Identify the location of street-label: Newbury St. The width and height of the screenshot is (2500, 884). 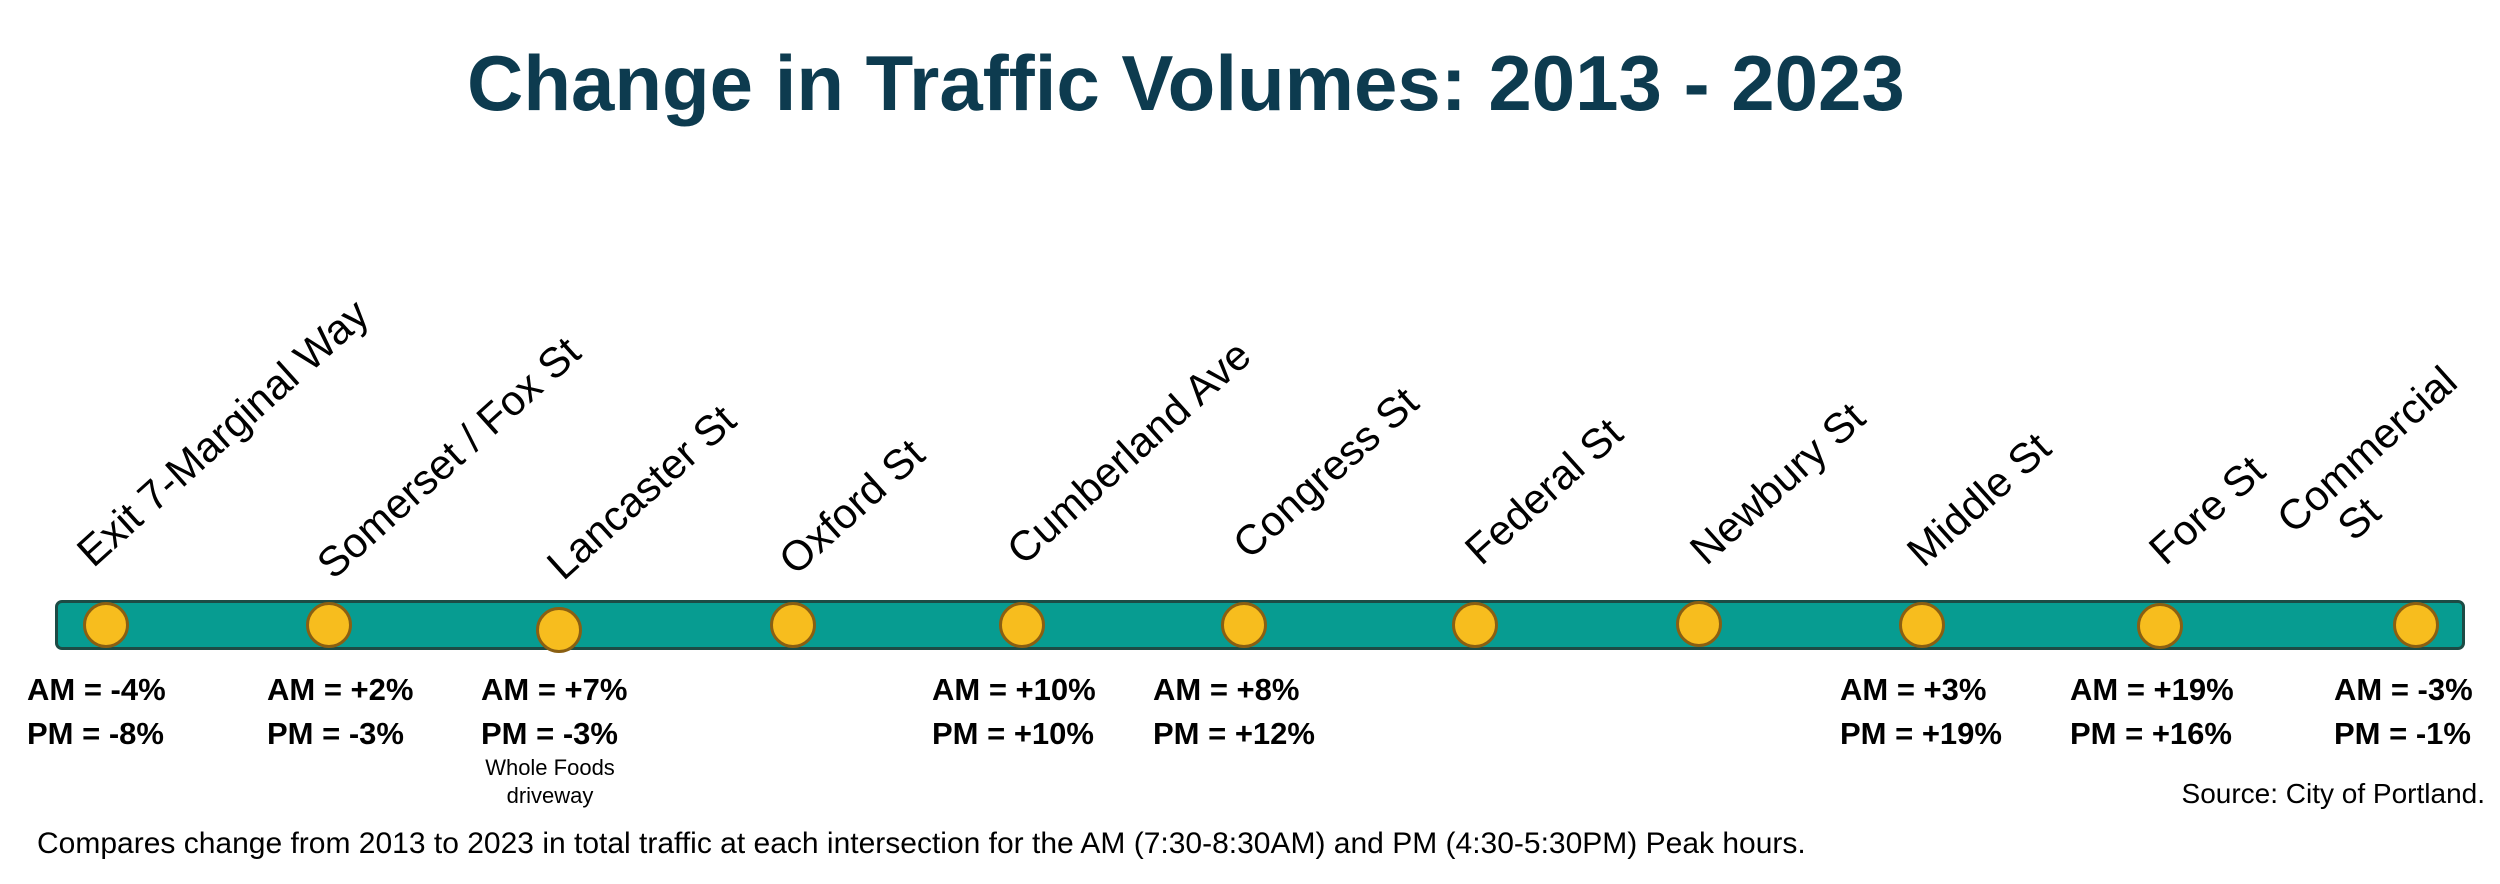
(1777, 483).